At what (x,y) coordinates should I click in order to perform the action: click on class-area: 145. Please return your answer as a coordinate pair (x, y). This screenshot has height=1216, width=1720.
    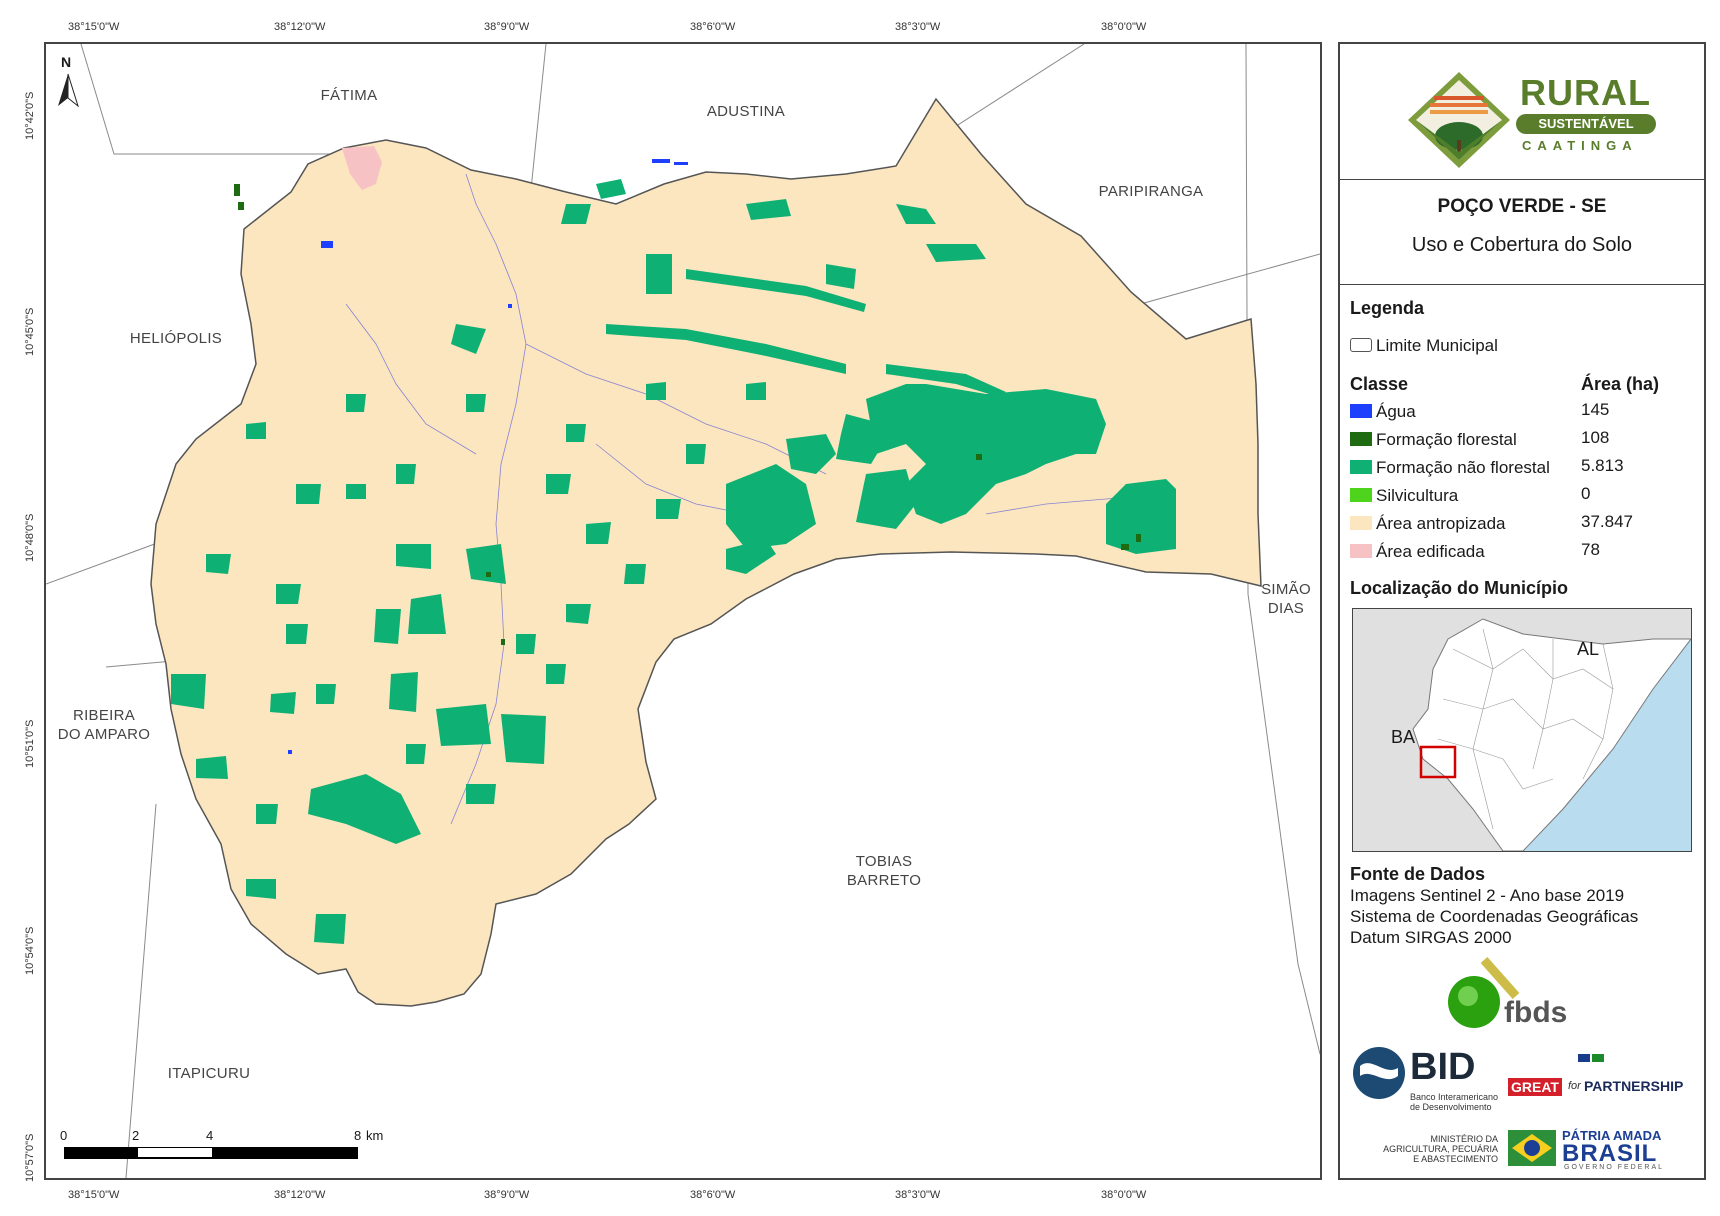
    Looking at the image, I should click on (1595, 409).